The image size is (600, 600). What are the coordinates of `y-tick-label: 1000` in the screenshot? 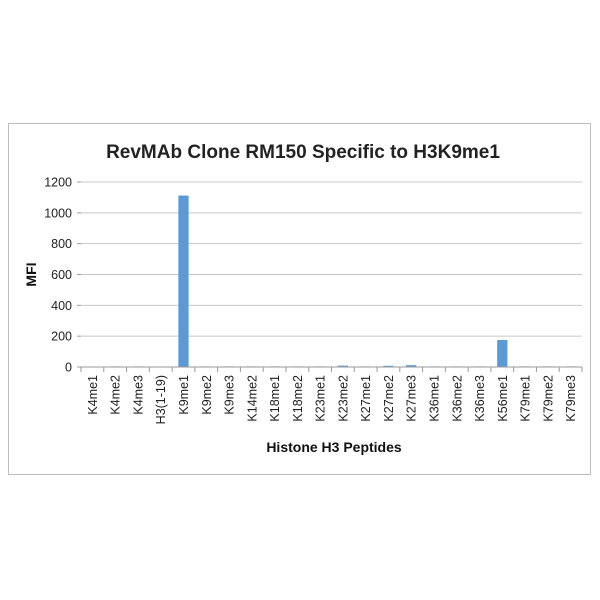 It's located at (58, 213).